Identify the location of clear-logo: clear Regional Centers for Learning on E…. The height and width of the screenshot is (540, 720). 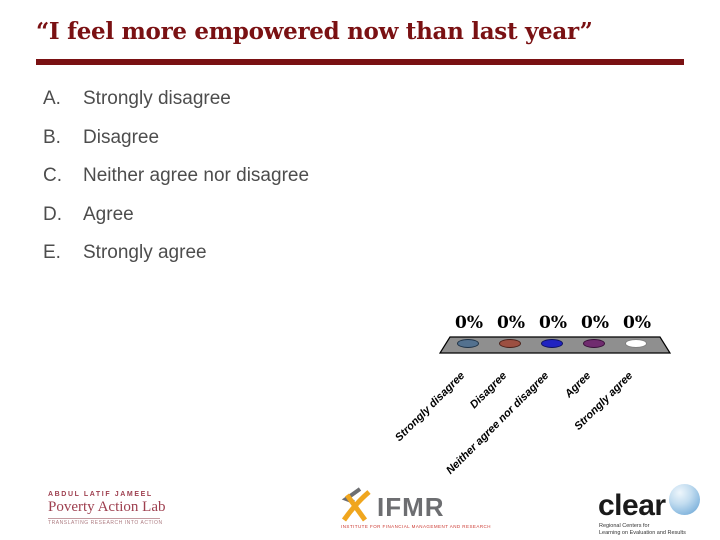
(649, 511).